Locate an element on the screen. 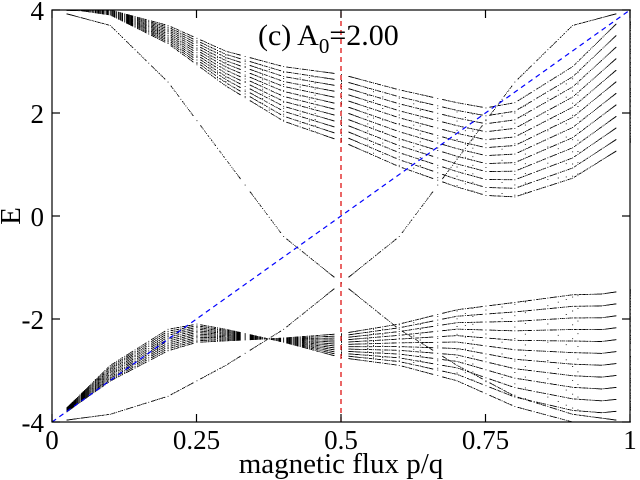 This screenshot has width=640, height=480. title-suffix: =2.00 is located at coordinates (363, 35).